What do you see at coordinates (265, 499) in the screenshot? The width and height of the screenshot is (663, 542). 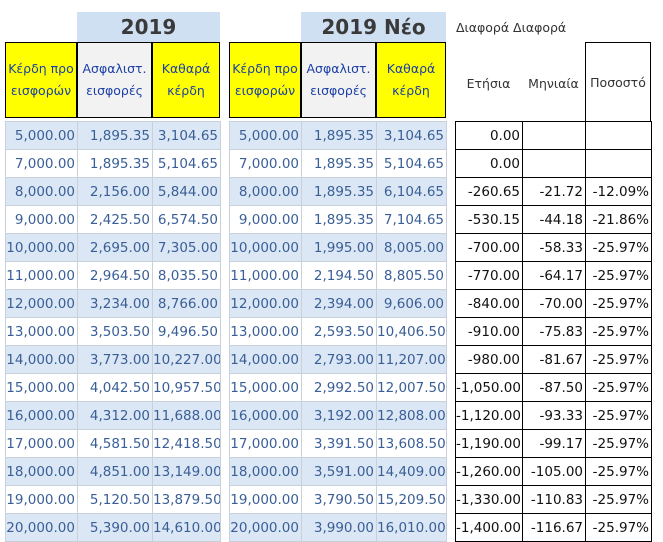 I see `table-cell: 19,000.00` at bounding box center [265, 499].